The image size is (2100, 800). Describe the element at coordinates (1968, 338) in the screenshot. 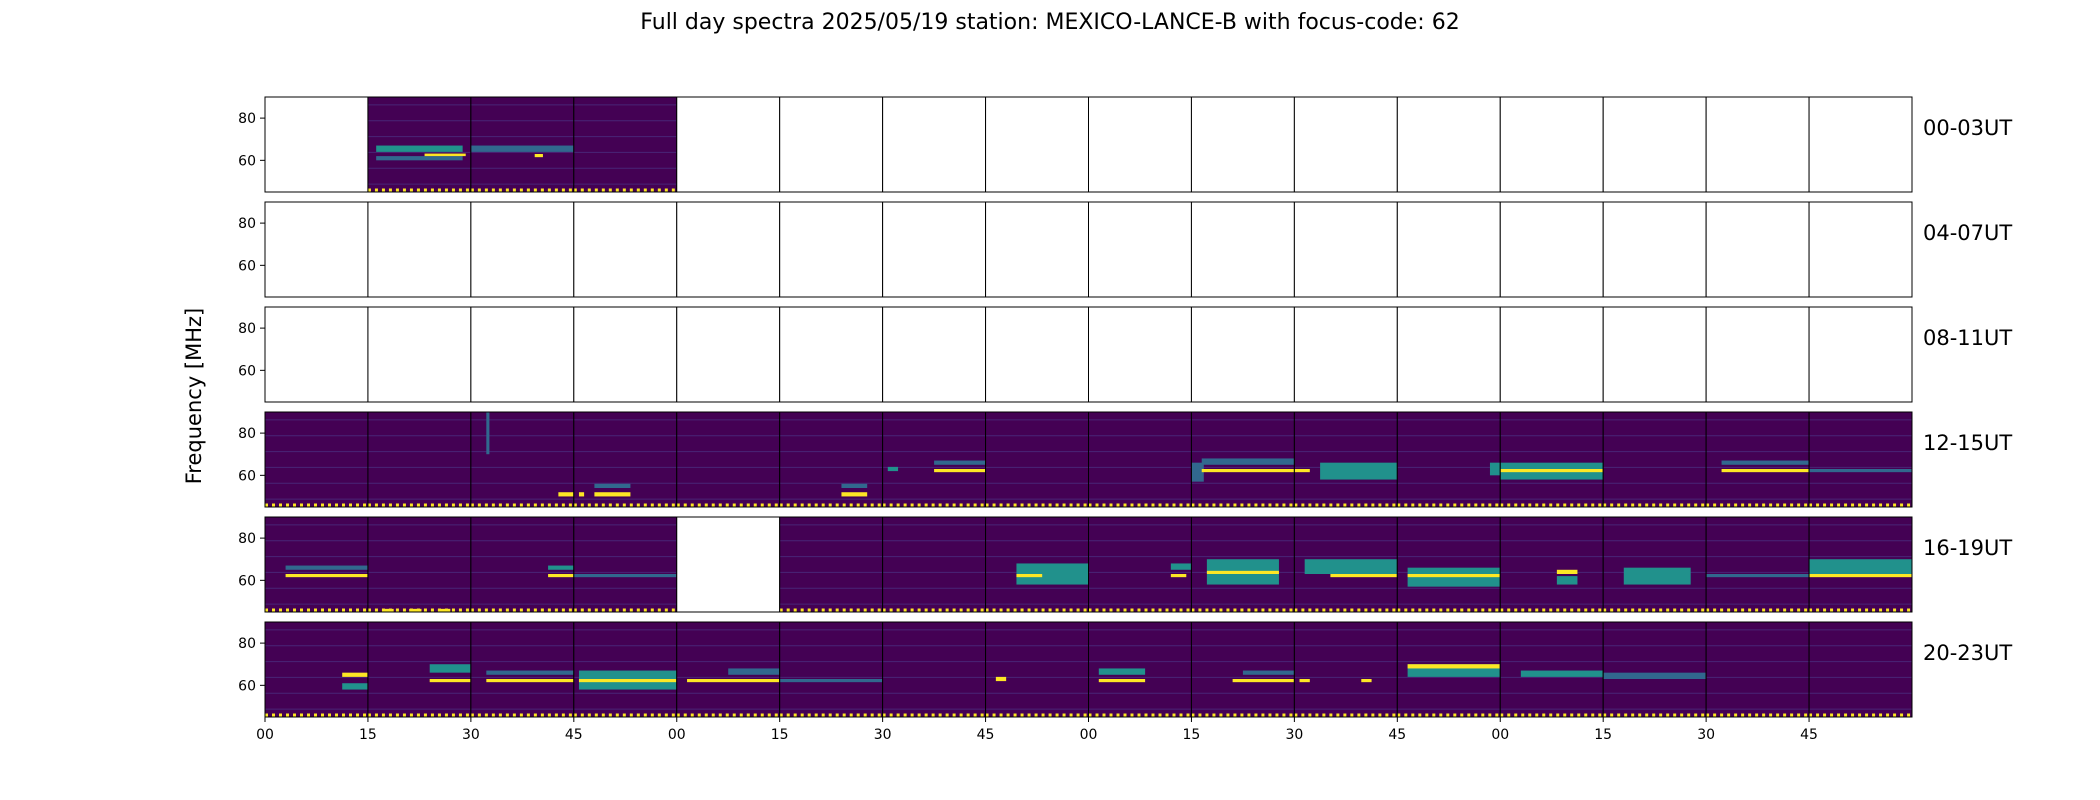

I see `row-label-08-11ut: 08-11UT` at that location.